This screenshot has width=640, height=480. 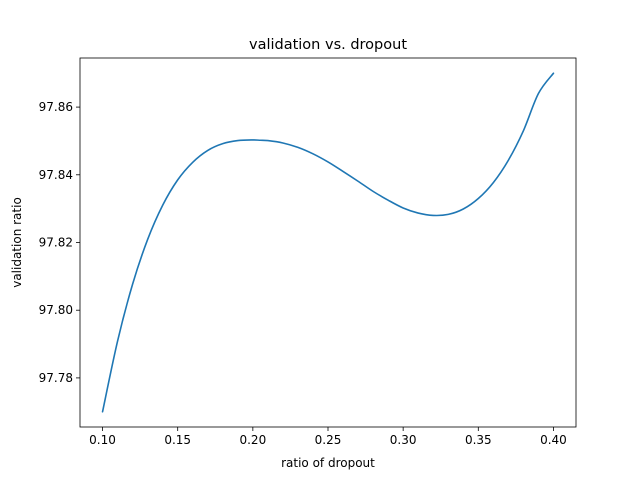 What do you see at coordinates (328, 440) in the screenshot?
I see `x-tick-label: 0.25` at bounding box center [328, 440].